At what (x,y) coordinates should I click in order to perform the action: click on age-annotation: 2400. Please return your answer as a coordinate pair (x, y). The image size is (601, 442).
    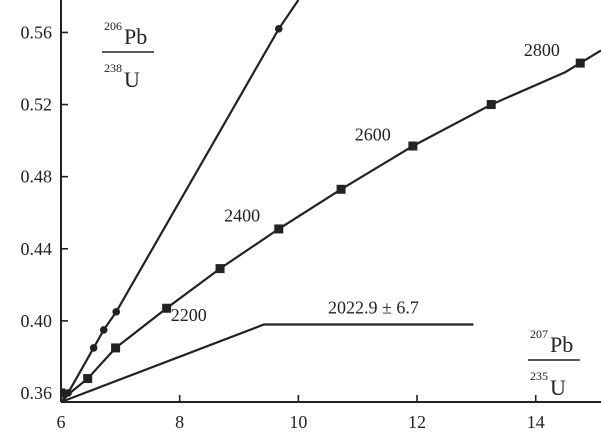
    Looking at the image, I should click on (242, 216).